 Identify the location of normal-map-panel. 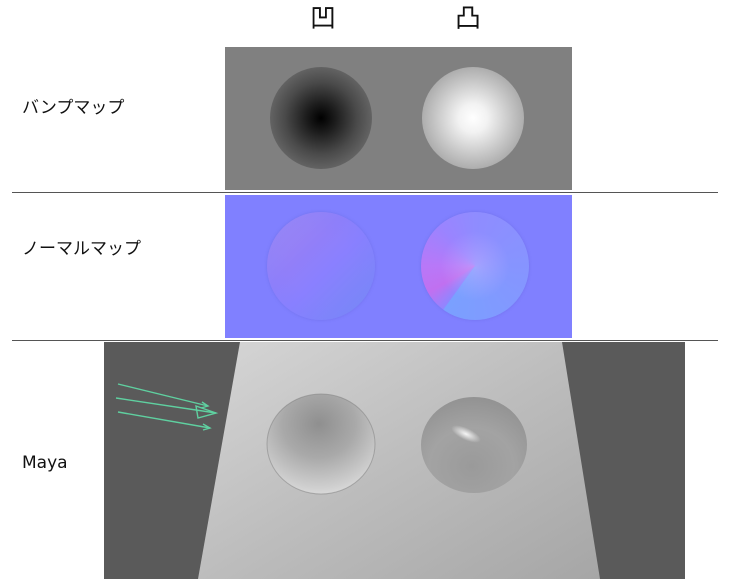
(398, 266).